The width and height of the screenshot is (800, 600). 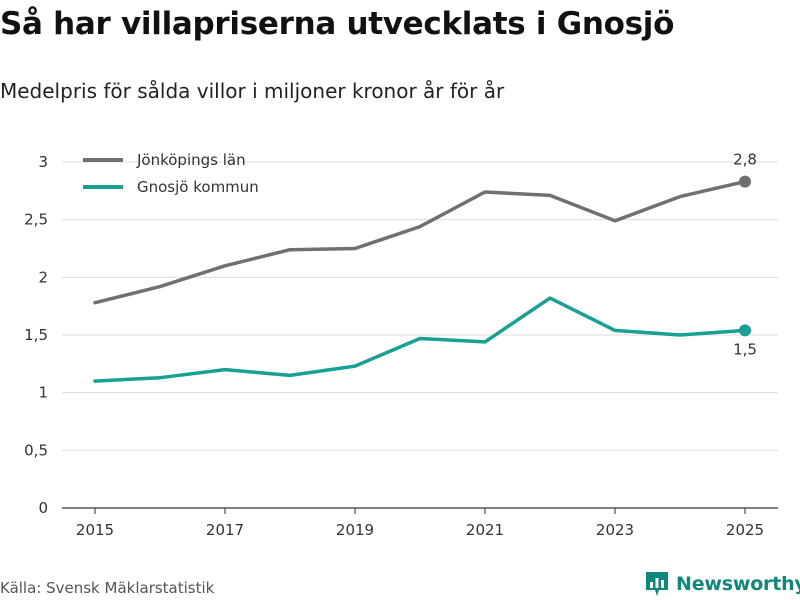 I want to click on end-value-label-1: 2,8, so click(x=745, y=160).